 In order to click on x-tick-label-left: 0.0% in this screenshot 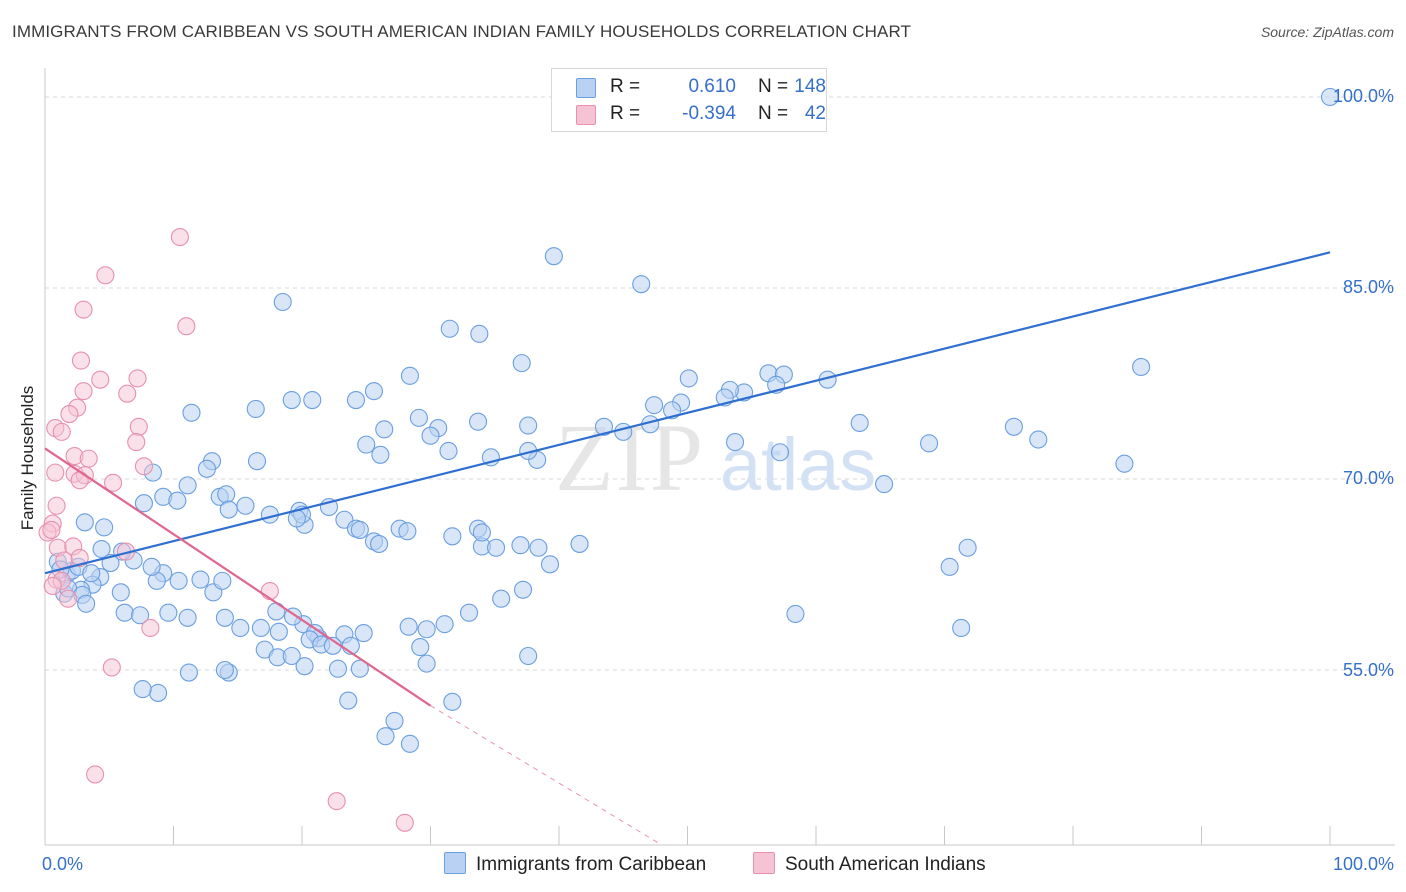, I will do `click(63, 864)`.